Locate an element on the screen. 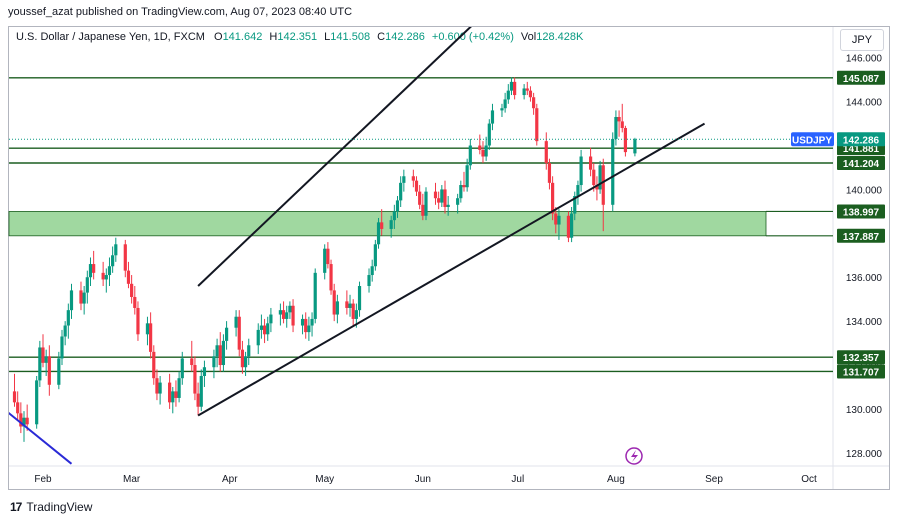 The height and width of the screenshot is (523, 900). currency-button: JPY is located at coordinates (862, 40).